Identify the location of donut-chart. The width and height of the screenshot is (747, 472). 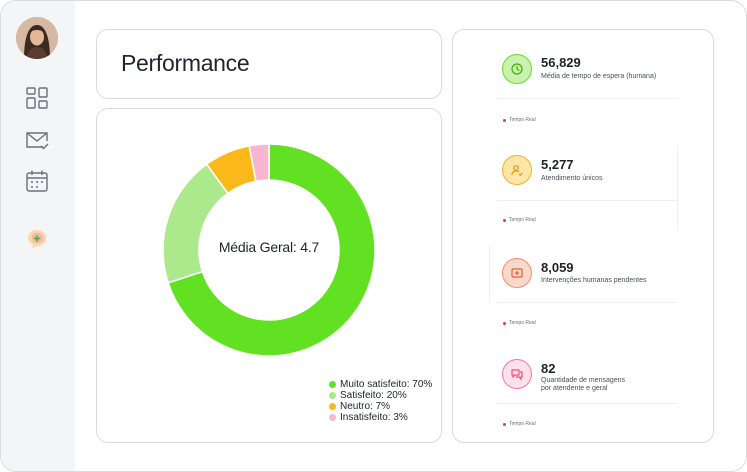
(269, 250).